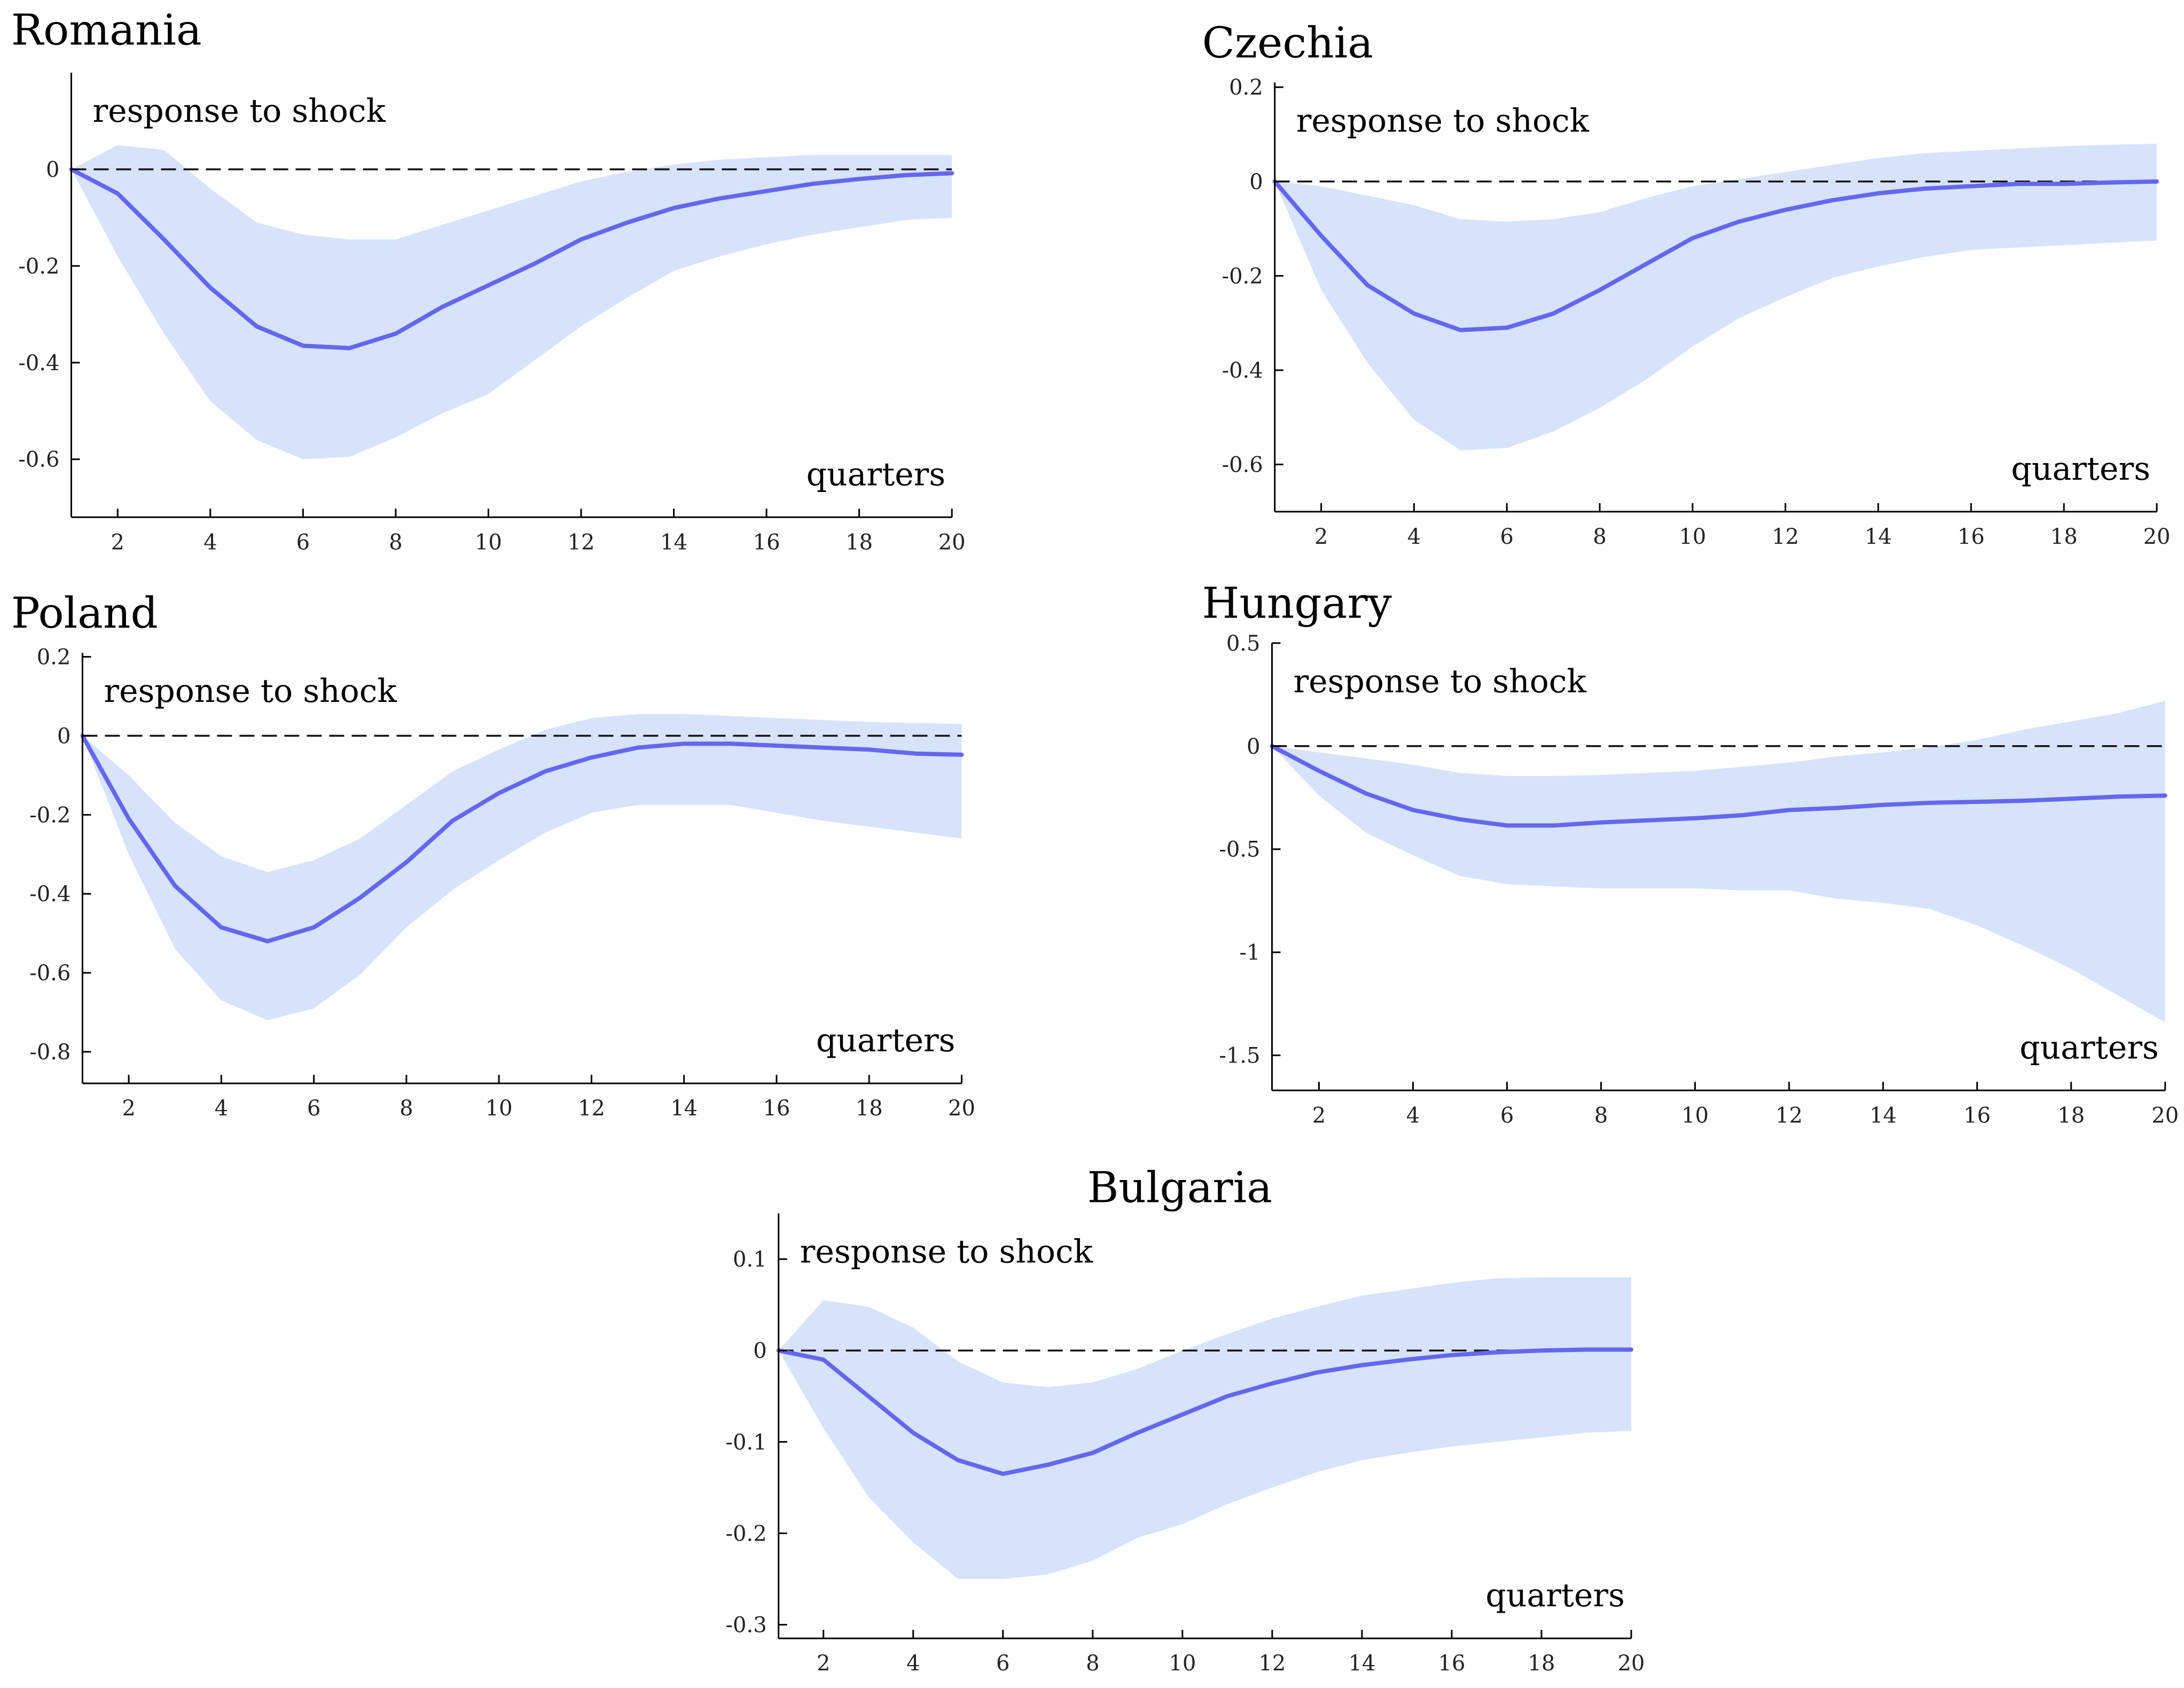 This screenshot has width=2184, height=1688. Describe the element at coordinates (1179, 1188) in the screenshot. I see `panel-title: Bulgaria` at that location.